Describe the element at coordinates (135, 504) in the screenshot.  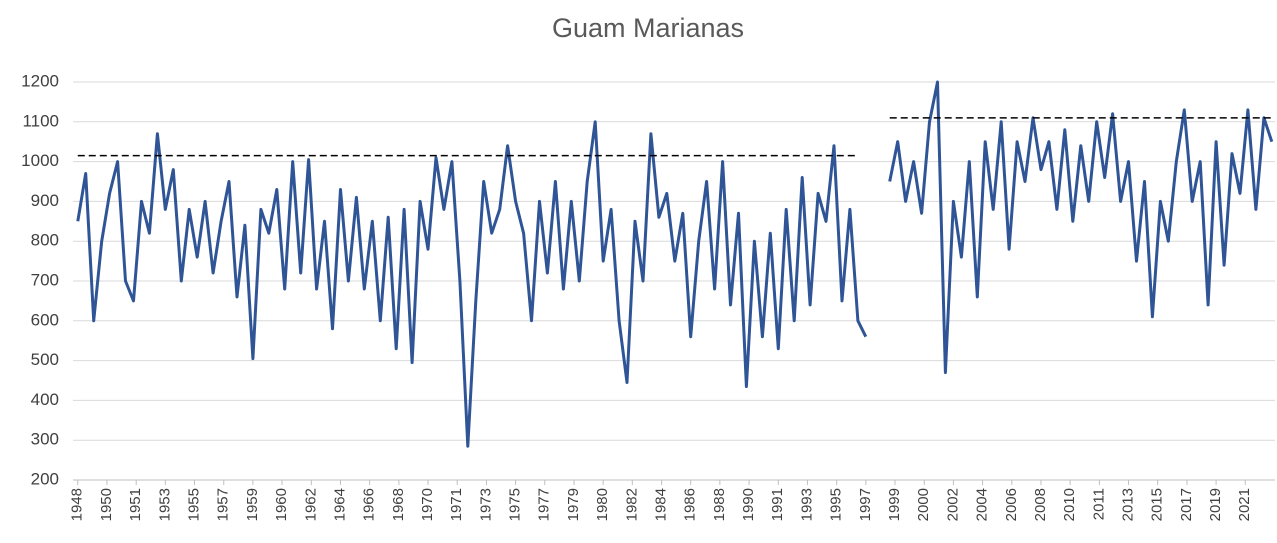
I see `x-tick-label: 1951` at that location.